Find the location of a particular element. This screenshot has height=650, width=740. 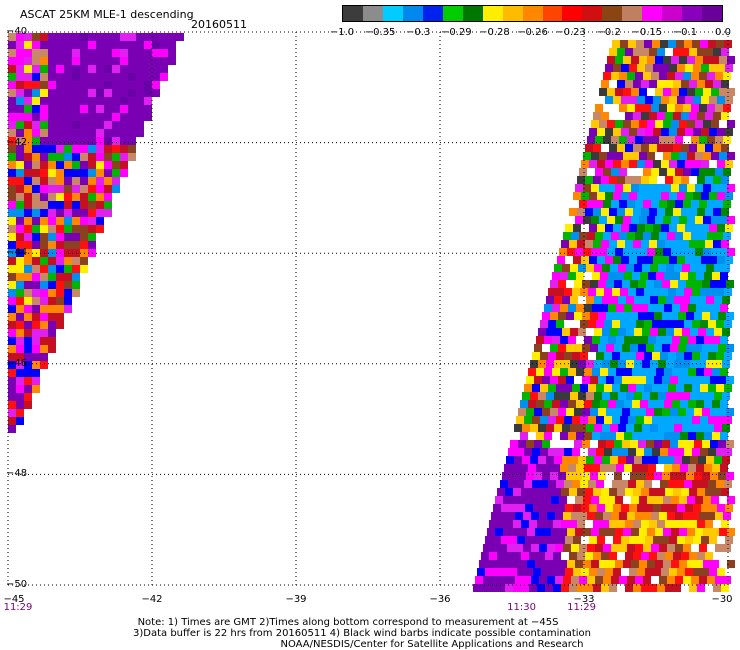

colorbar-segment is located at coordinates (612, 13).